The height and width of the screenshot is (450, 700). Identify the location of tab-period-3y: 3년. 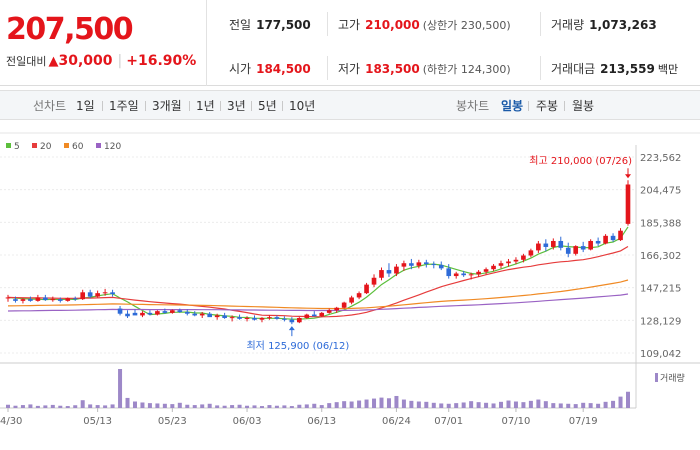
(236, 106).